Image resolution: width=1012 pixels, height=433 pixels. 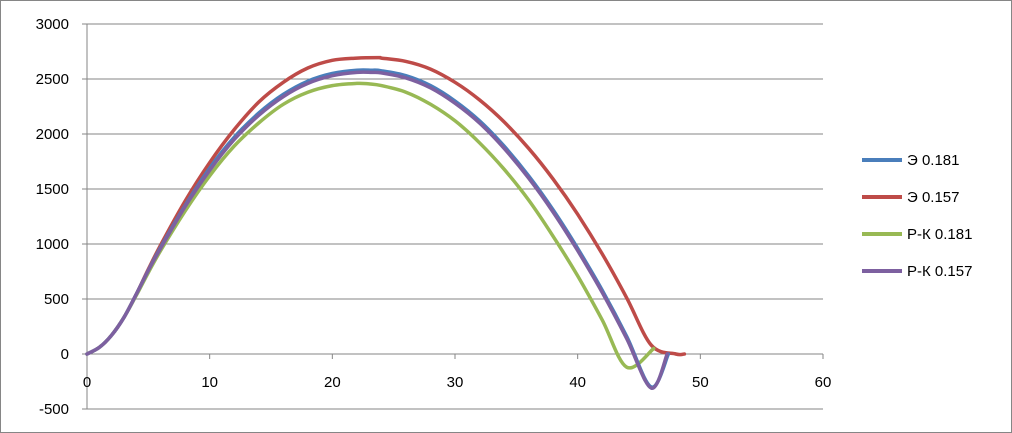 I want to click on x-tick-label: 50, so click(x=700, y=382).